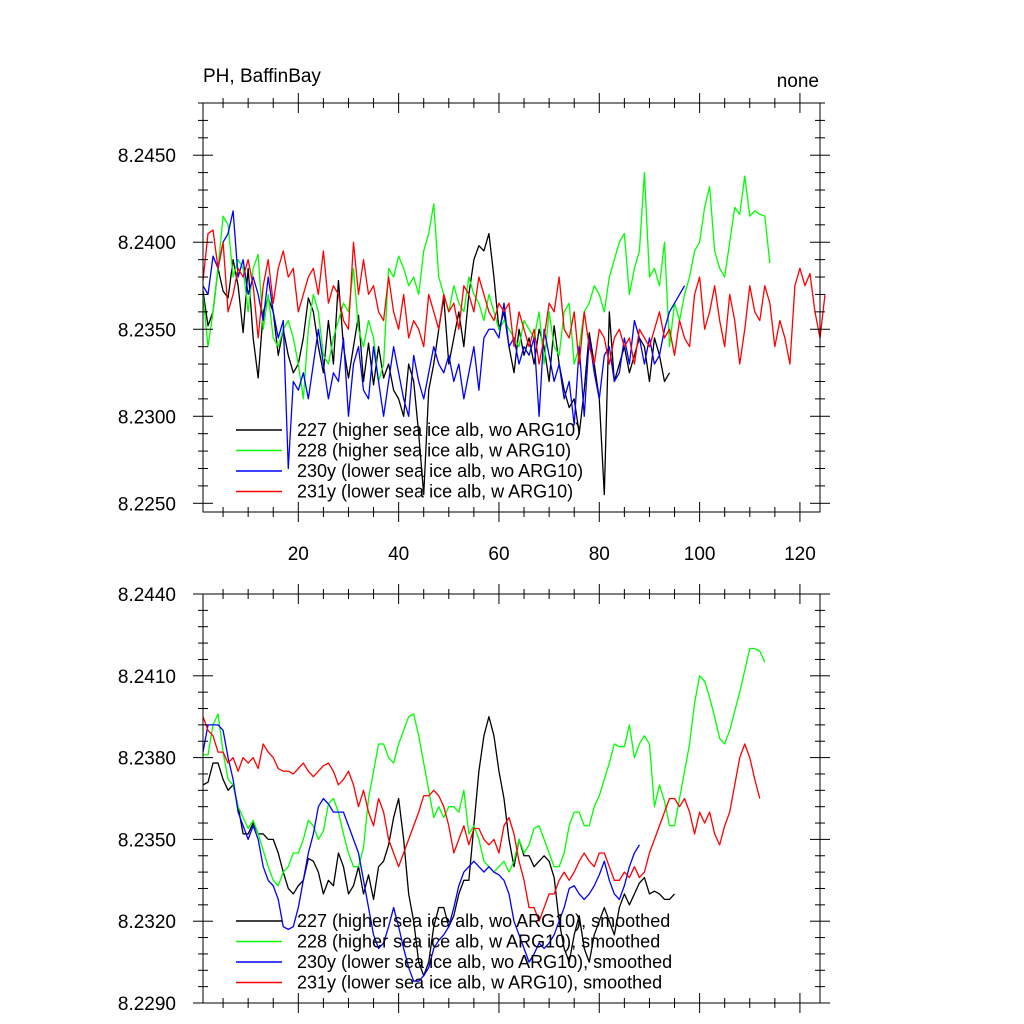  I want to click on bottom-y-tick-label: 8.2320, so click(147, 922).